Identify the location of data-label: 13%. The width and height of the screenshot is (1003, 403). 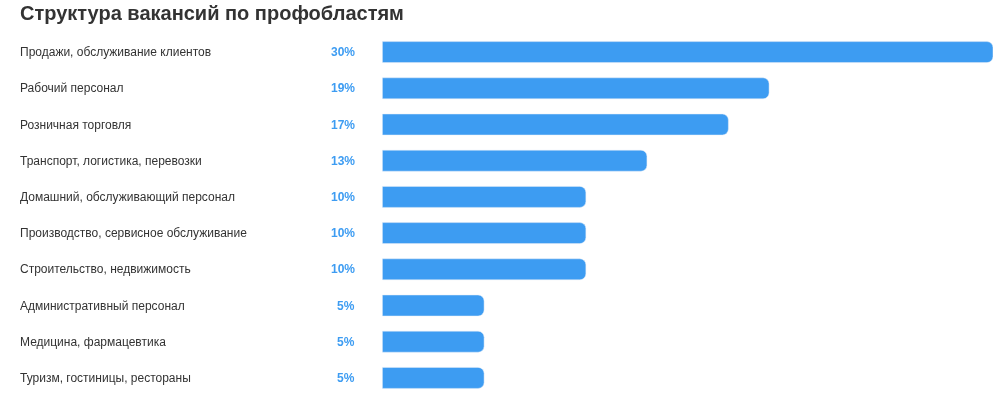
(343, 161).